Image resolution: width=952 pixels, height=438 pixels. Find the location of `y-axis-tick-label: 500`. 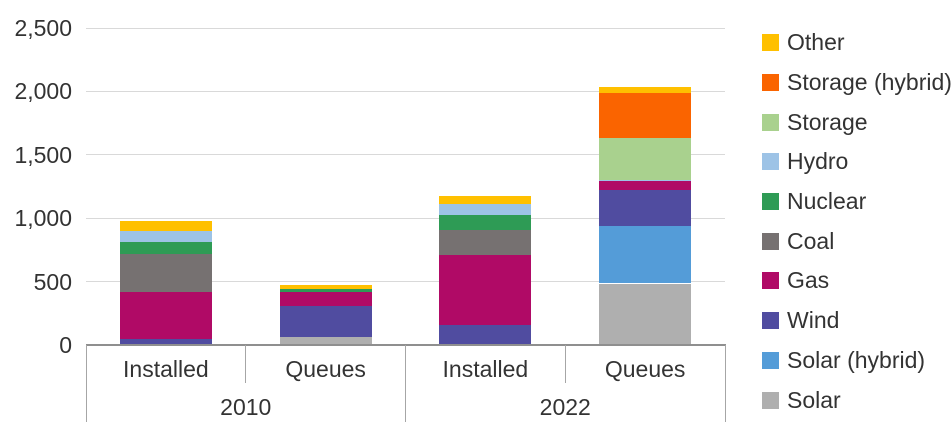

y-axis-tick-label: 500 is located at coordinates (52, 281).